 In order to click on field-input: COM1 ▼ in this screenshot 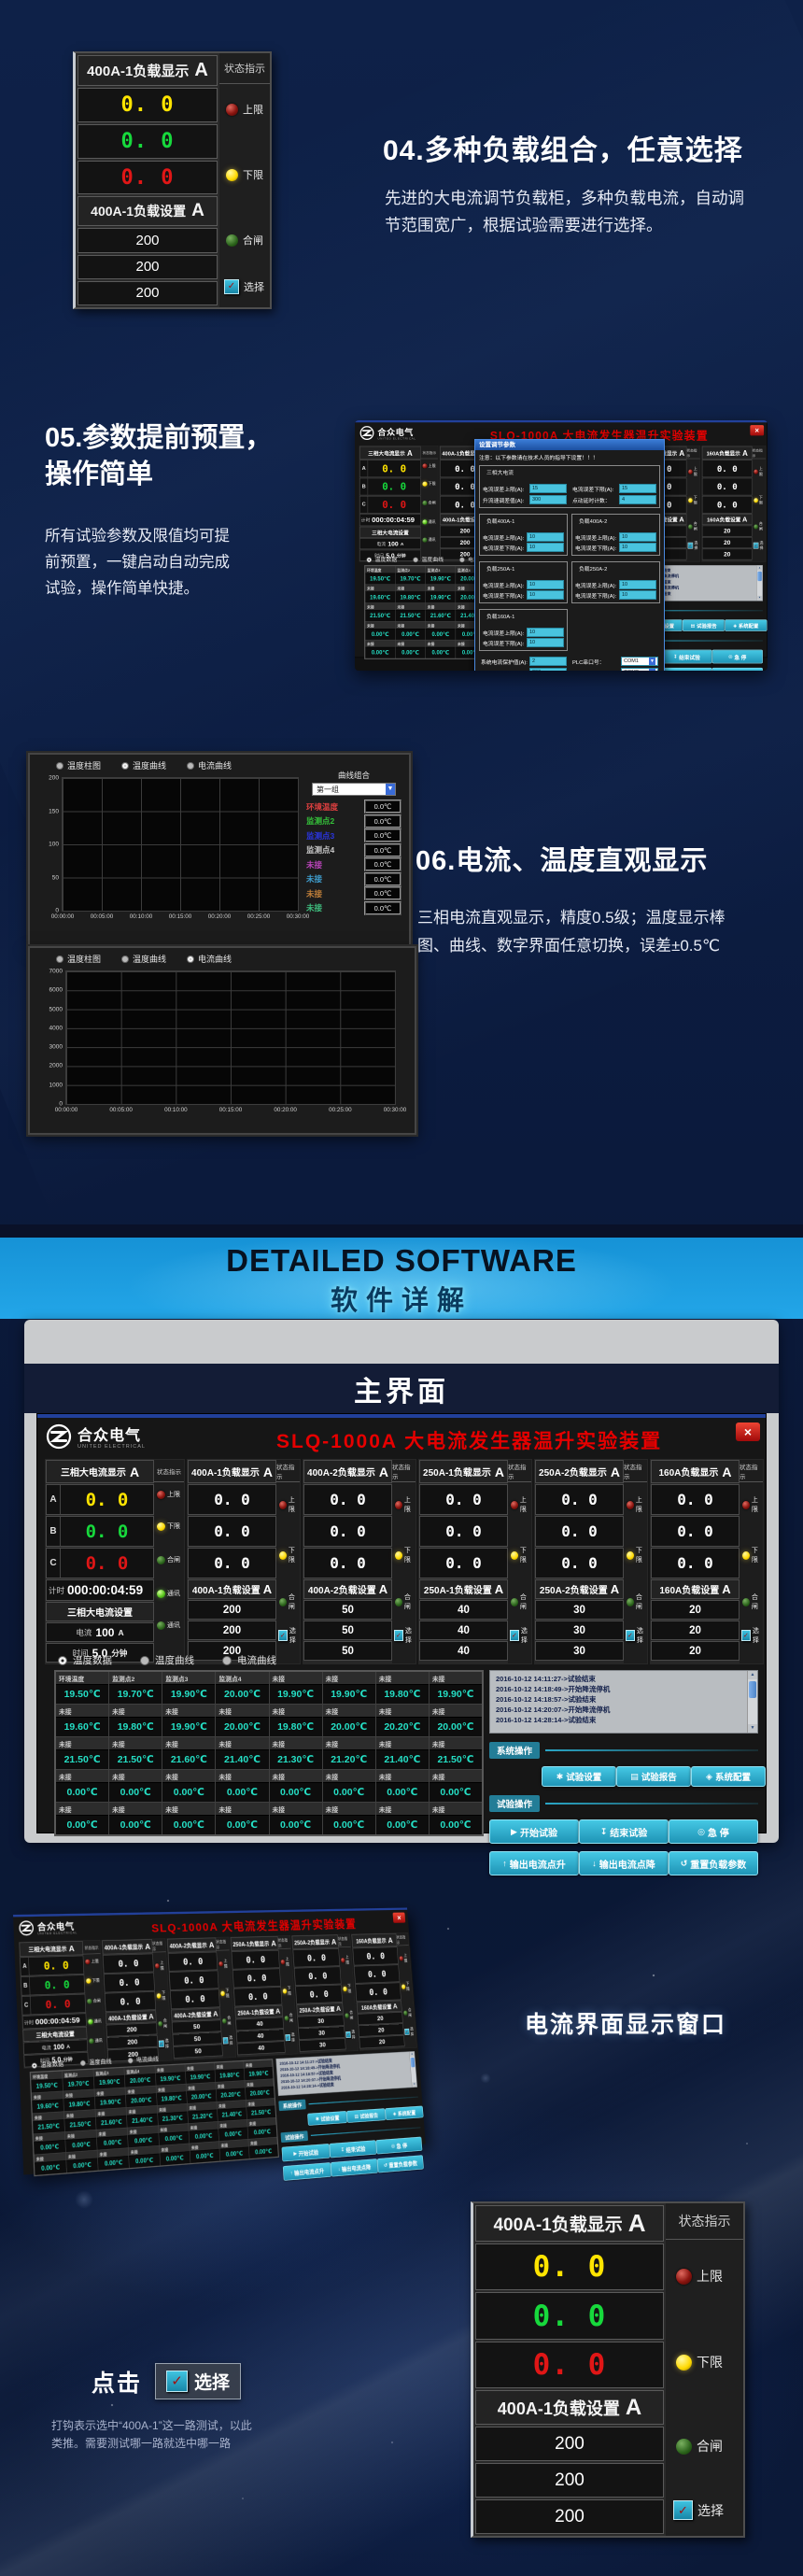, I will do `click(639, 661)`.